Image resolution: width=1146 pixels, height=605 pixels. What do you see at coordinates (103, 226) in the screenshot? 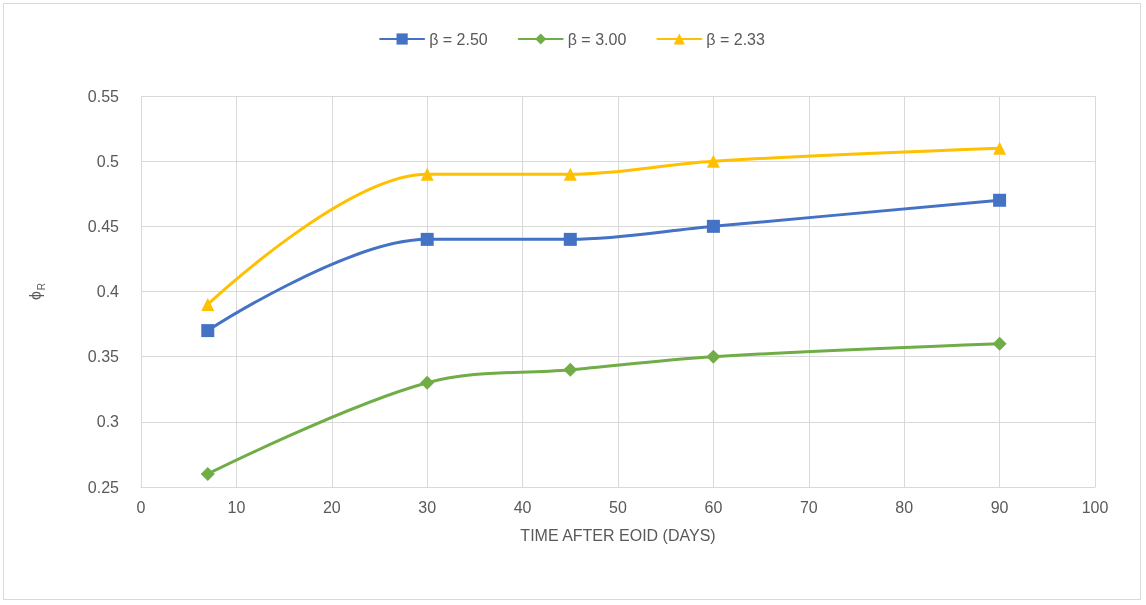
I see `y-tick-label: 0.45` at bounding box center [103, 226].